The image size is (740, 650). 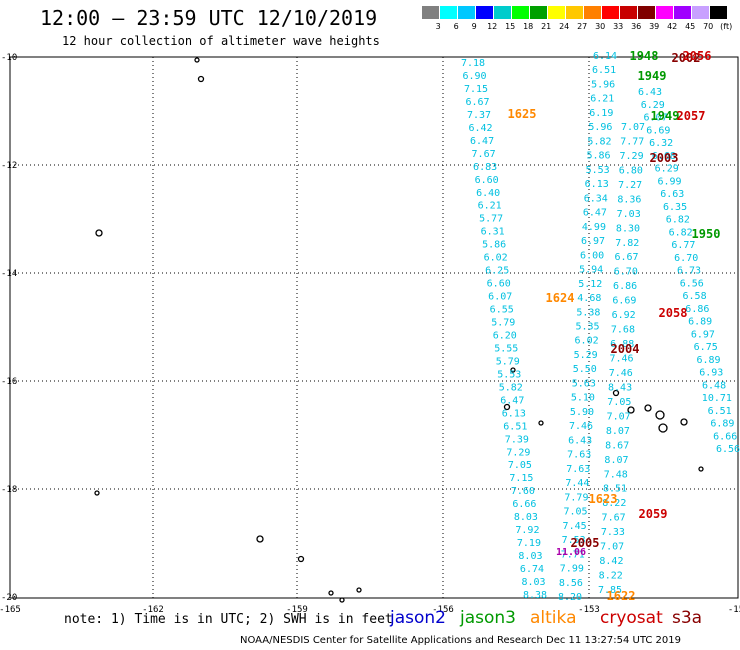 I want to click on swh-value: 6.00, so click(x=592, y=255).